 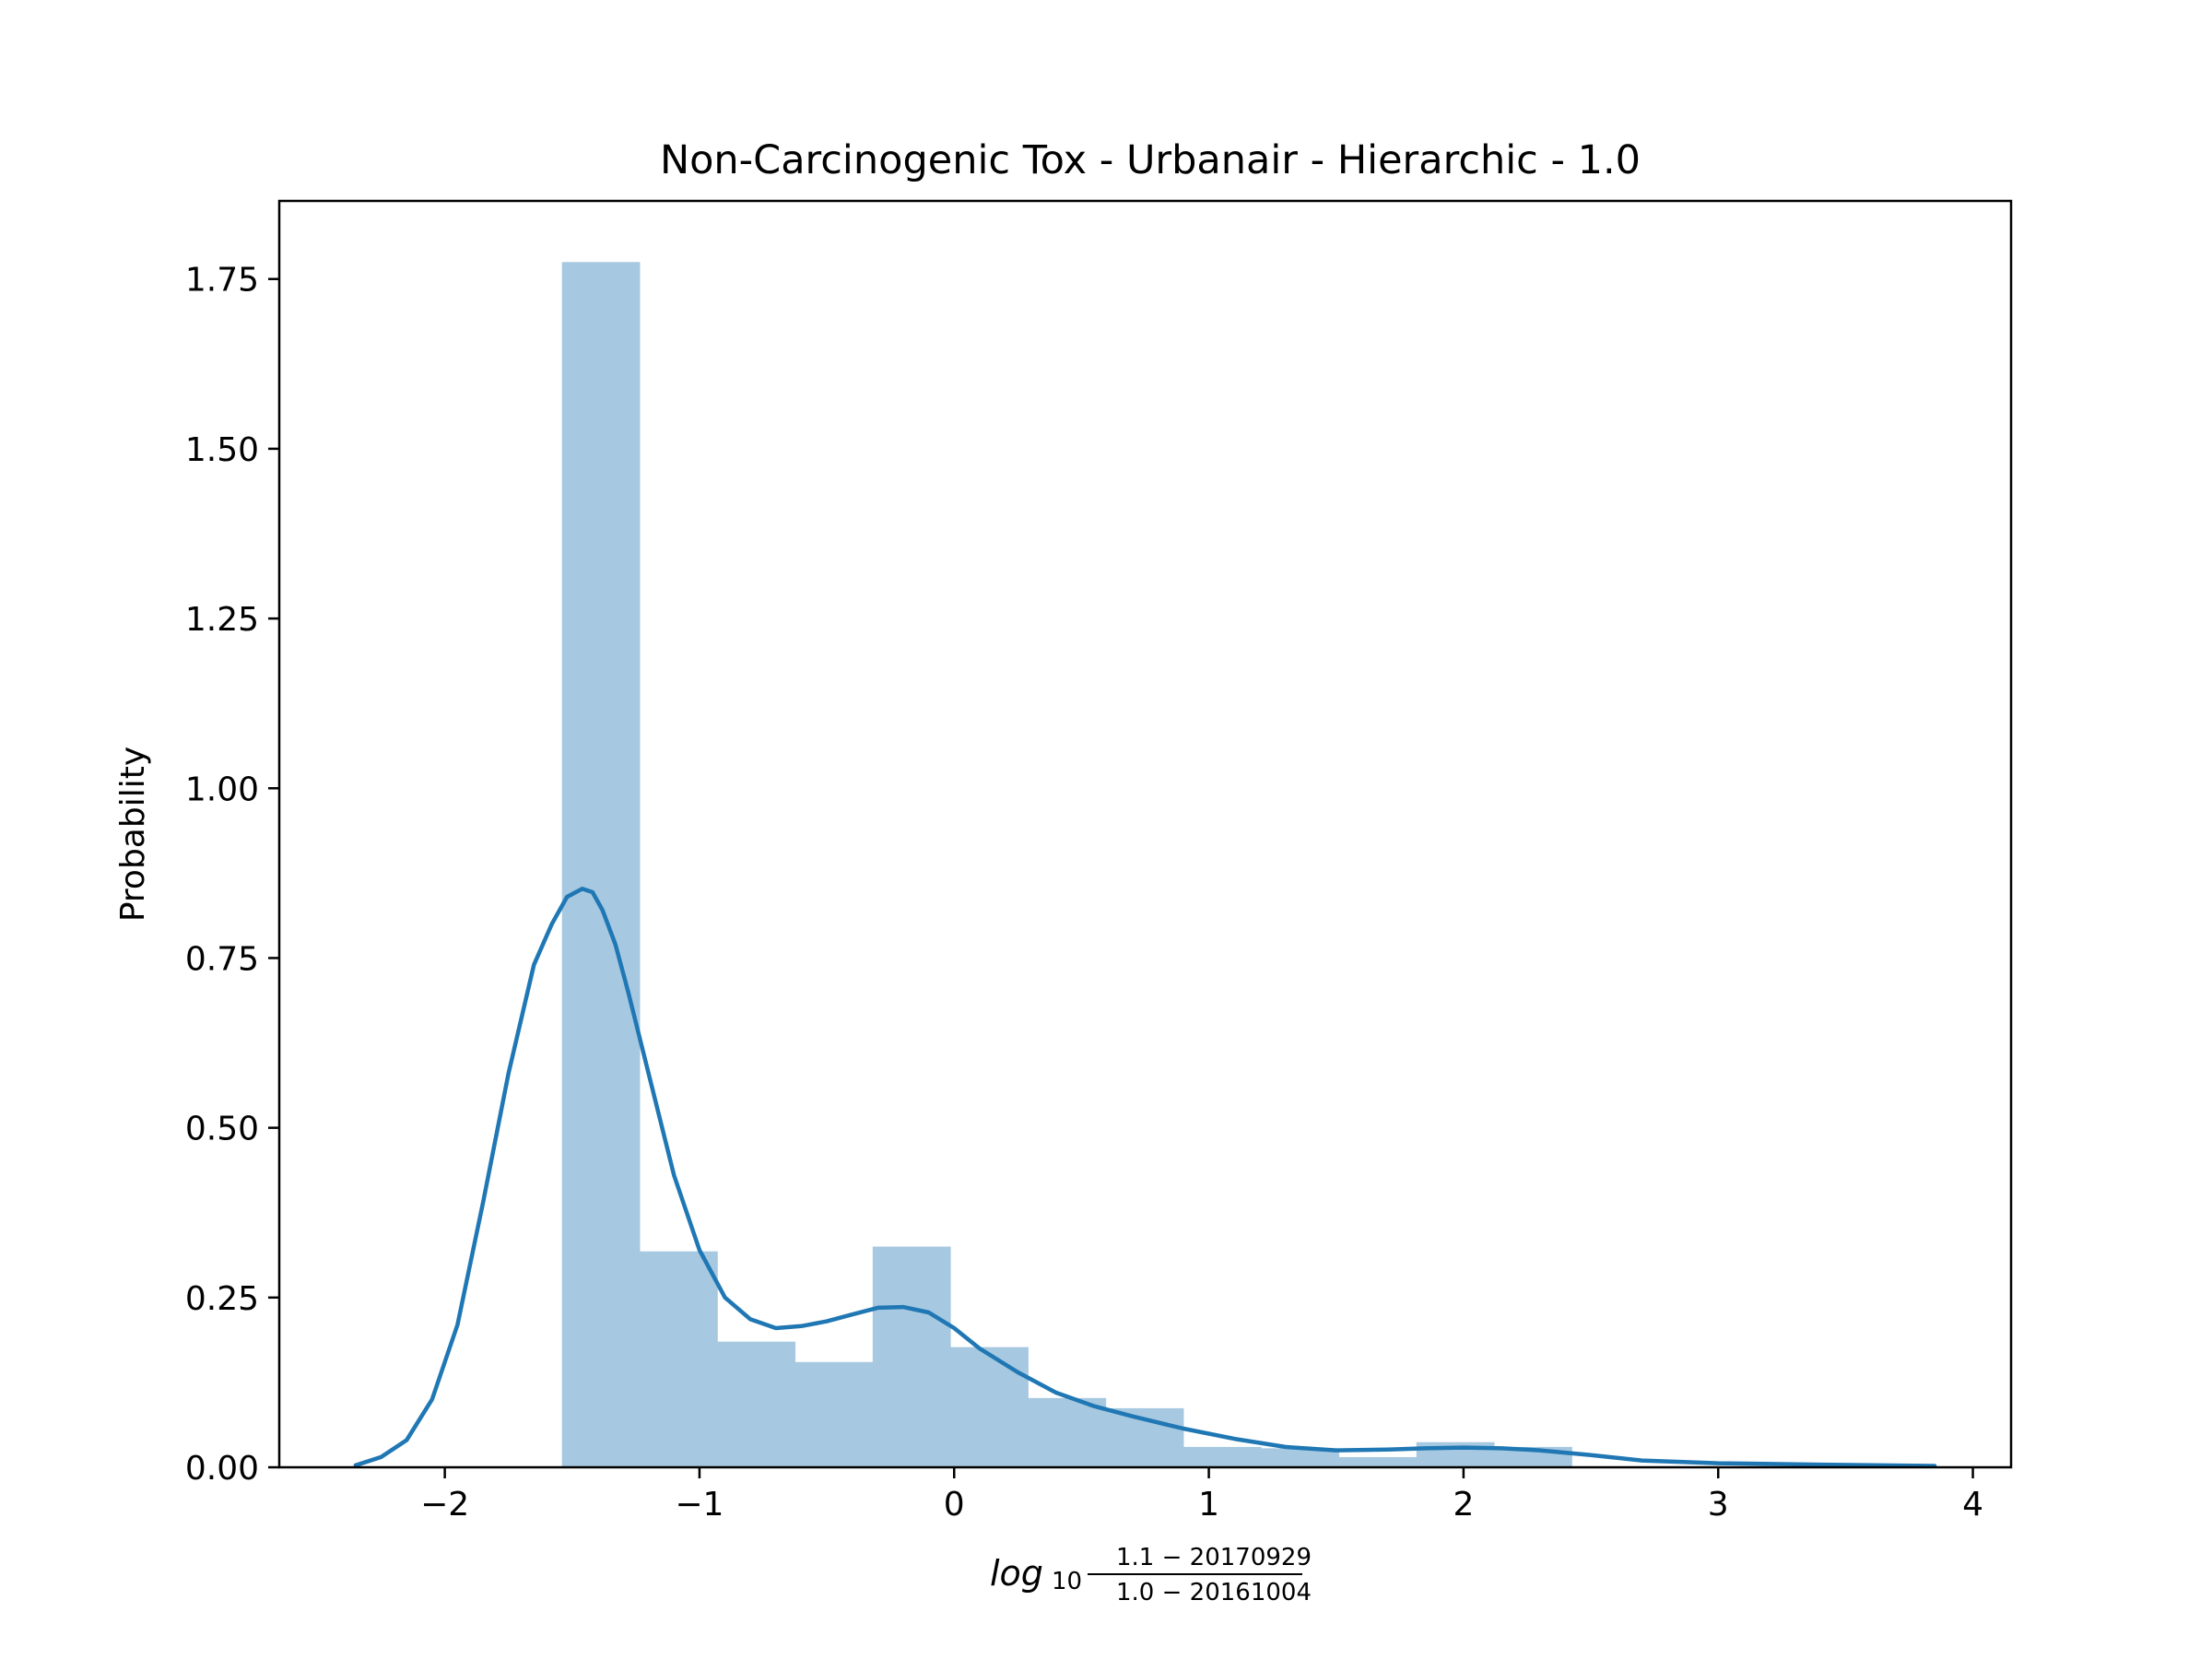 I want to click on y-tick-label: 1.50, so click(x=222, y=450).